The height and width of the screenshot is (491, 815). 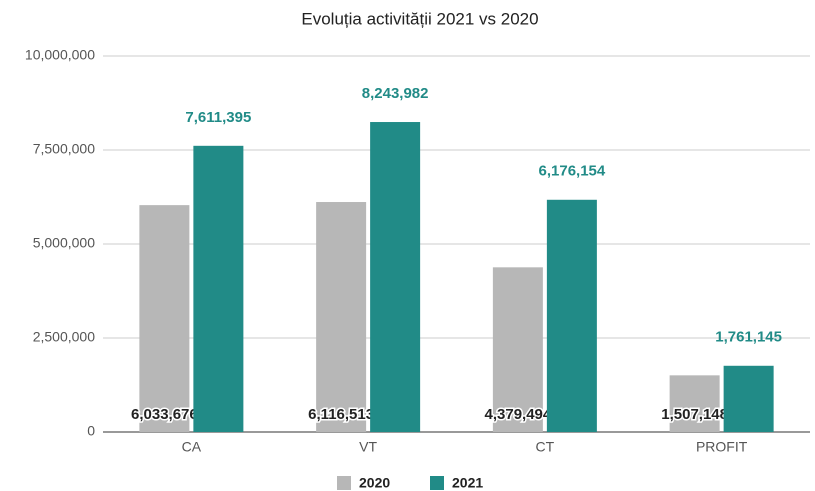 What do you see at coordinates (192, 447) in the screenshot?
I see `x-tick-label: CA` at bounding box center [192, 447].